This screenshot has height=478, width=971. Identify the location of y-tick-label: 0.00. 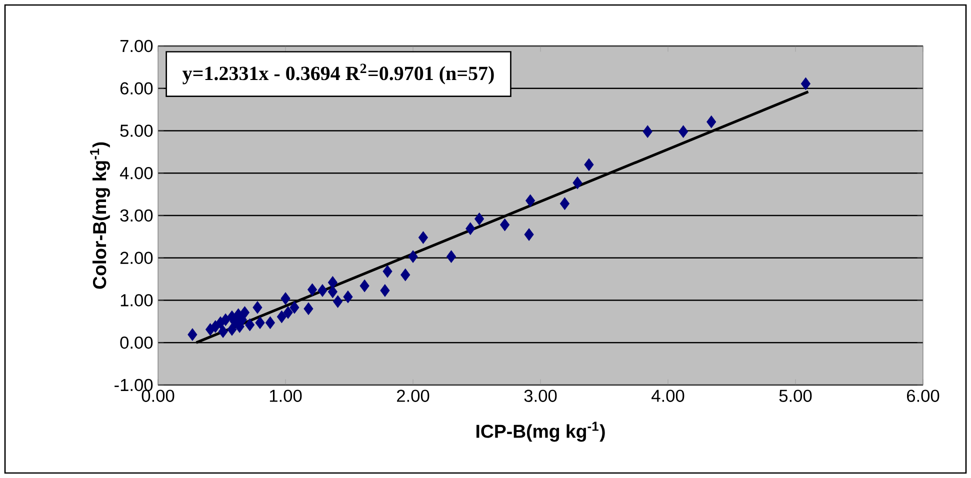
(136, 342).